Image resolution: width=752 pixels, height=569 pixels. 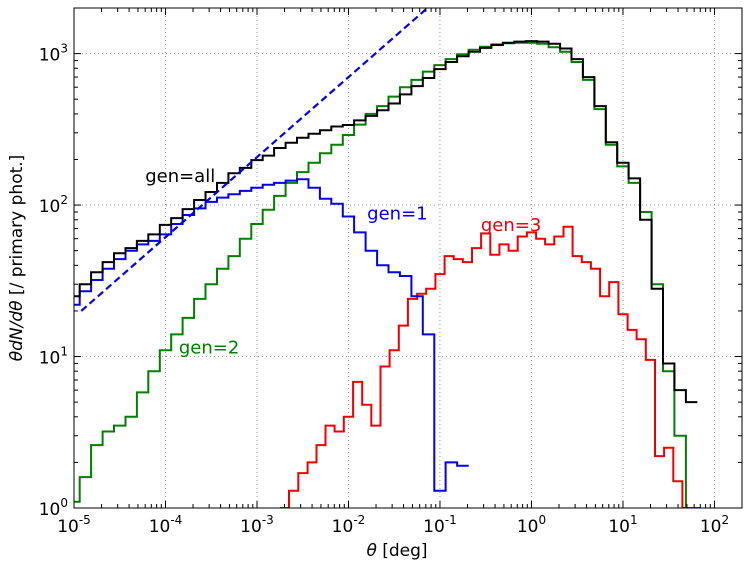 What do you see at coordinates (440, 525) in the screenshot?
I see `x-tick-label: 10⁻¹` at bounding box center [440, 525].